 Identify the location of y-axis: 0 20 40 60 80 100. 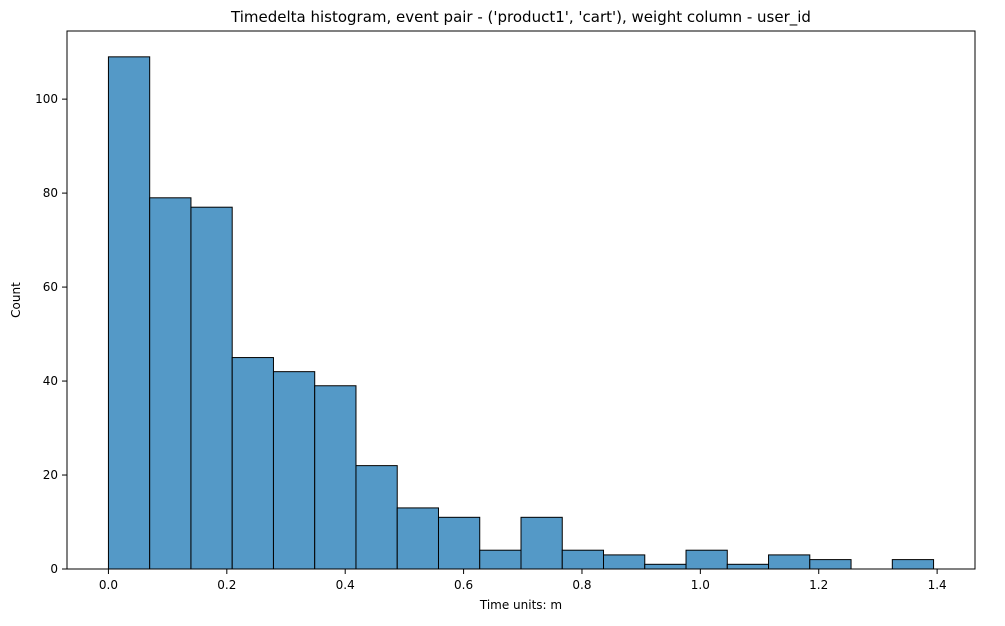
(51, 334).